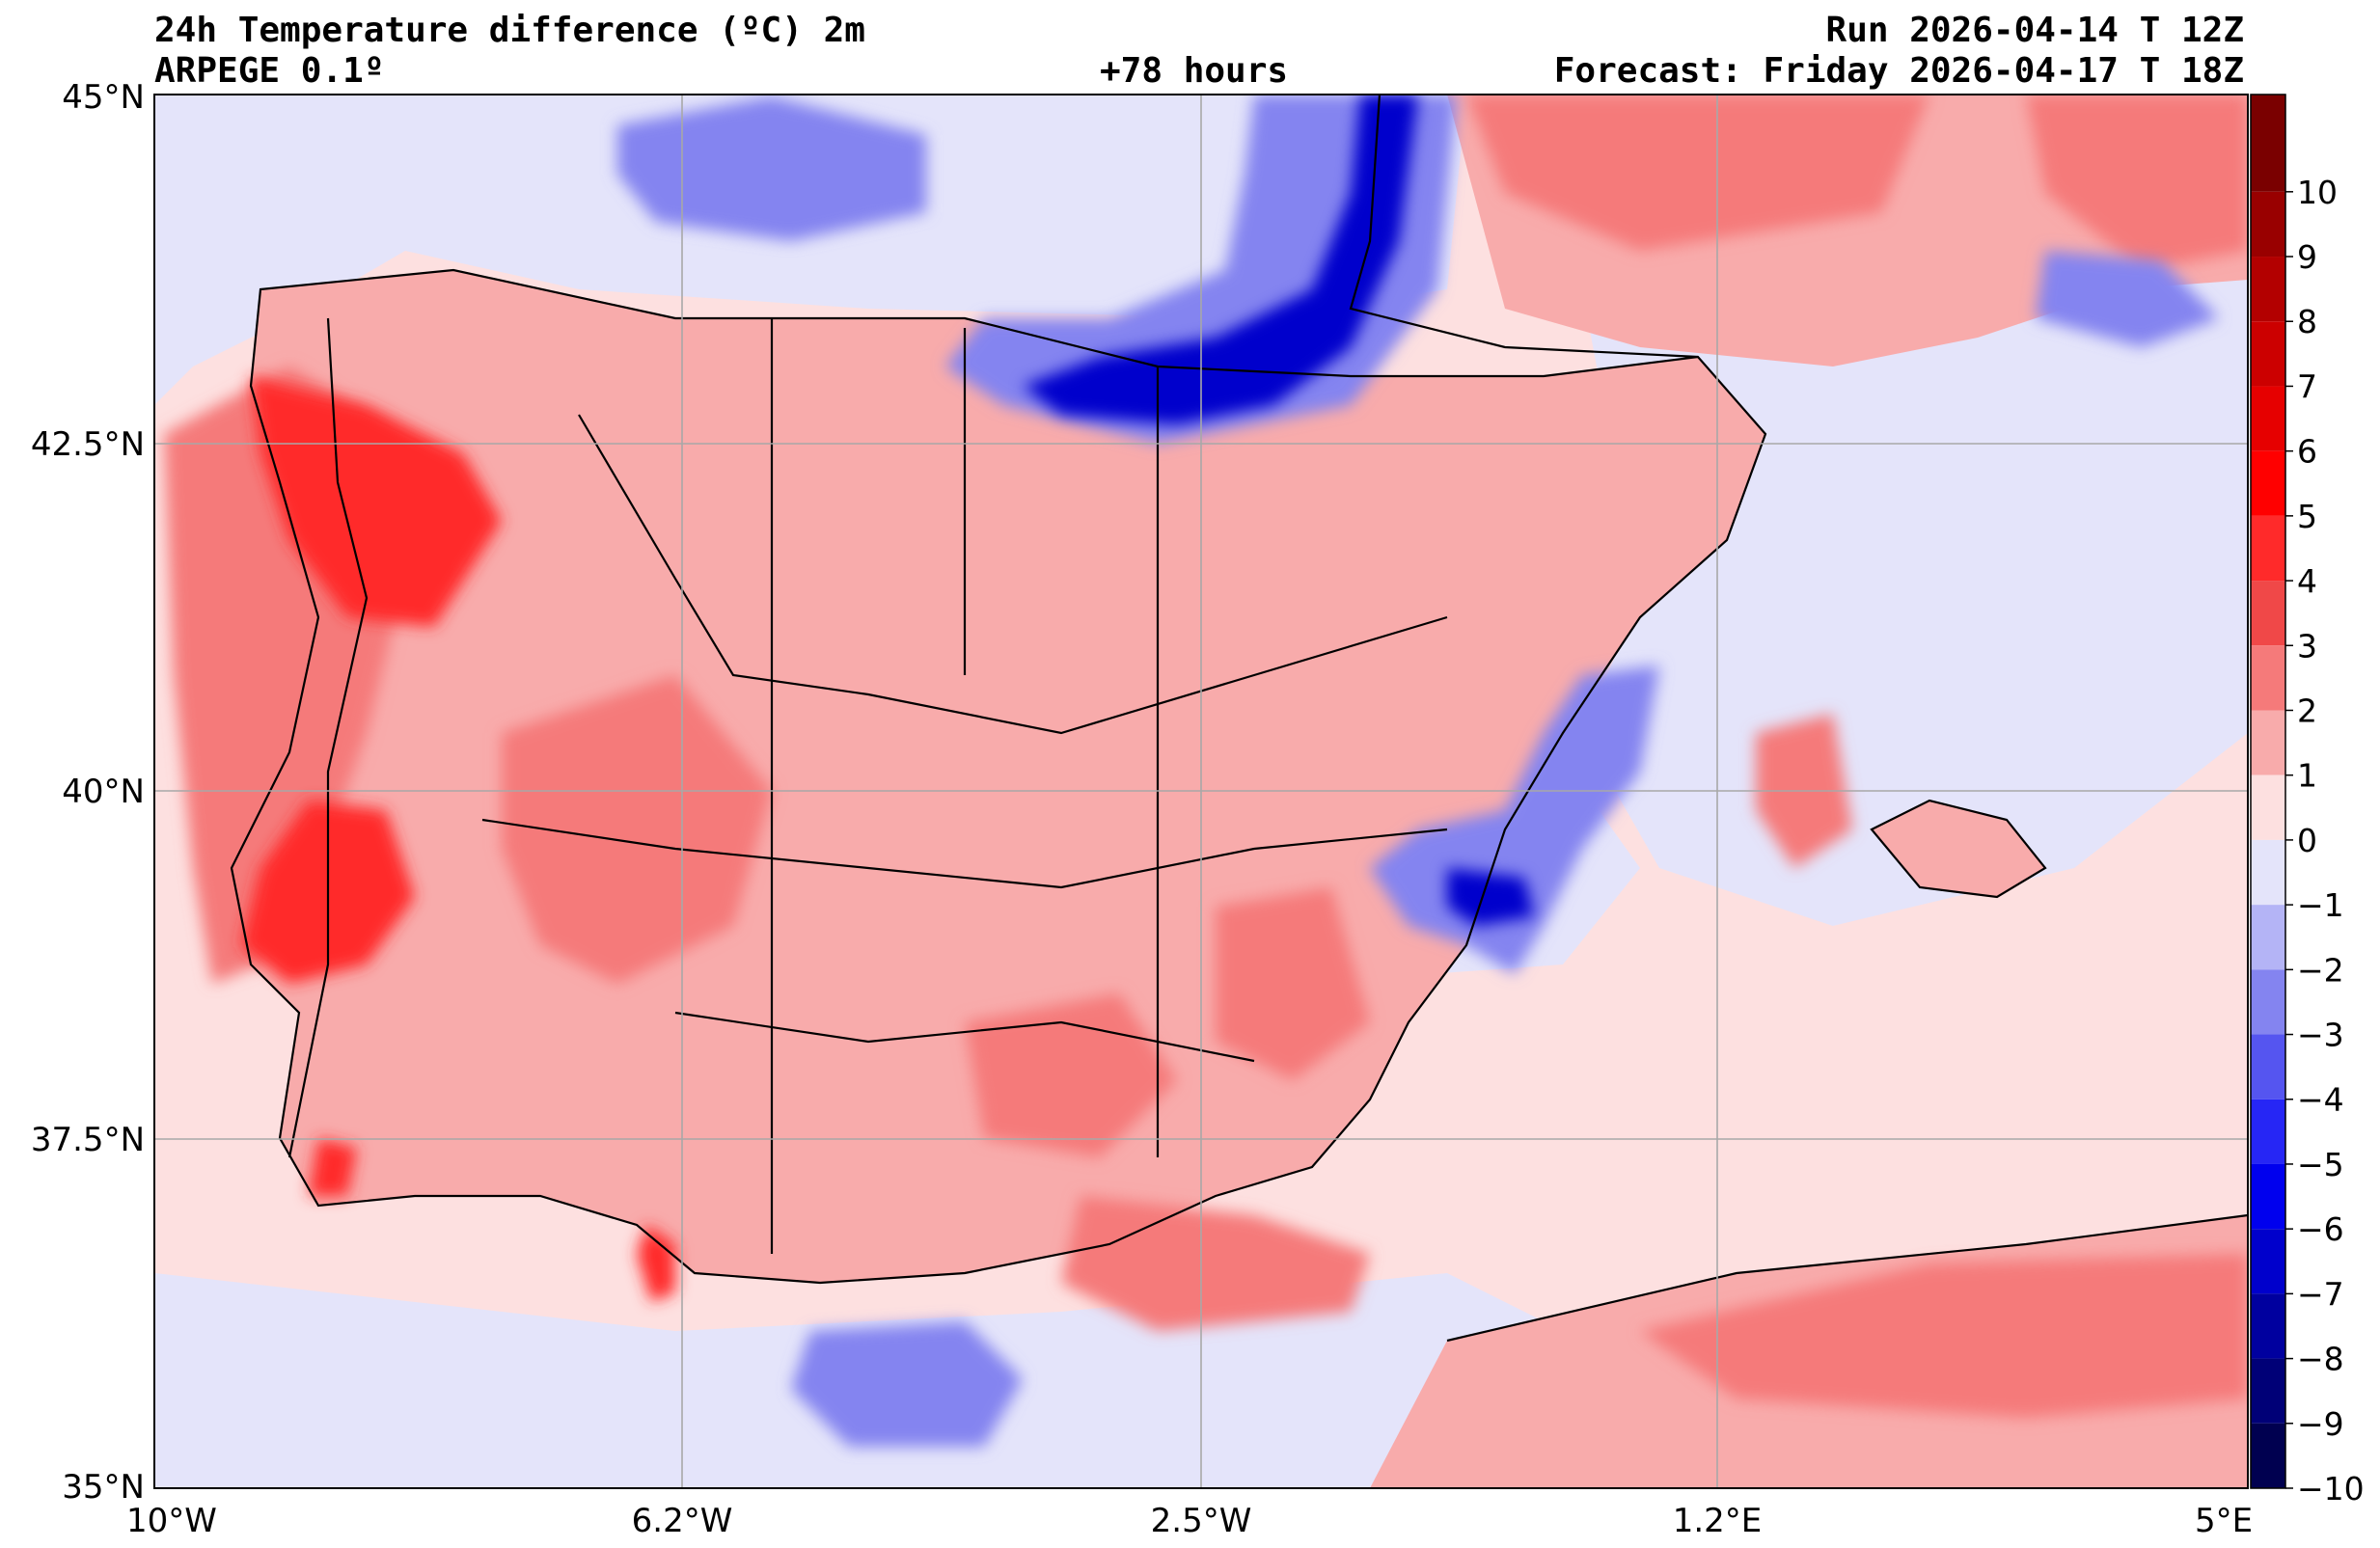 Image resolution: width=2380 pixels, height=1548 pixels. I want to click on colorbar-frame, so click(2268, 791).